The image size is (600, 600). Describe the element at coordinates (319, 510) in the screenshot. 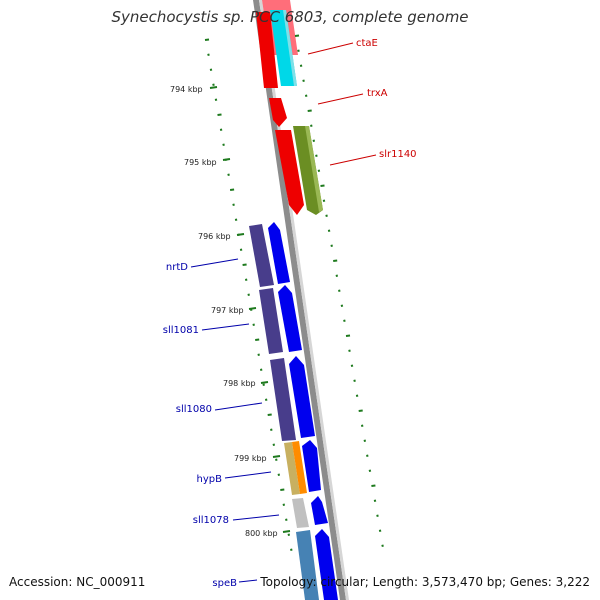

I see `gene-sll1078-arrow` at that location.